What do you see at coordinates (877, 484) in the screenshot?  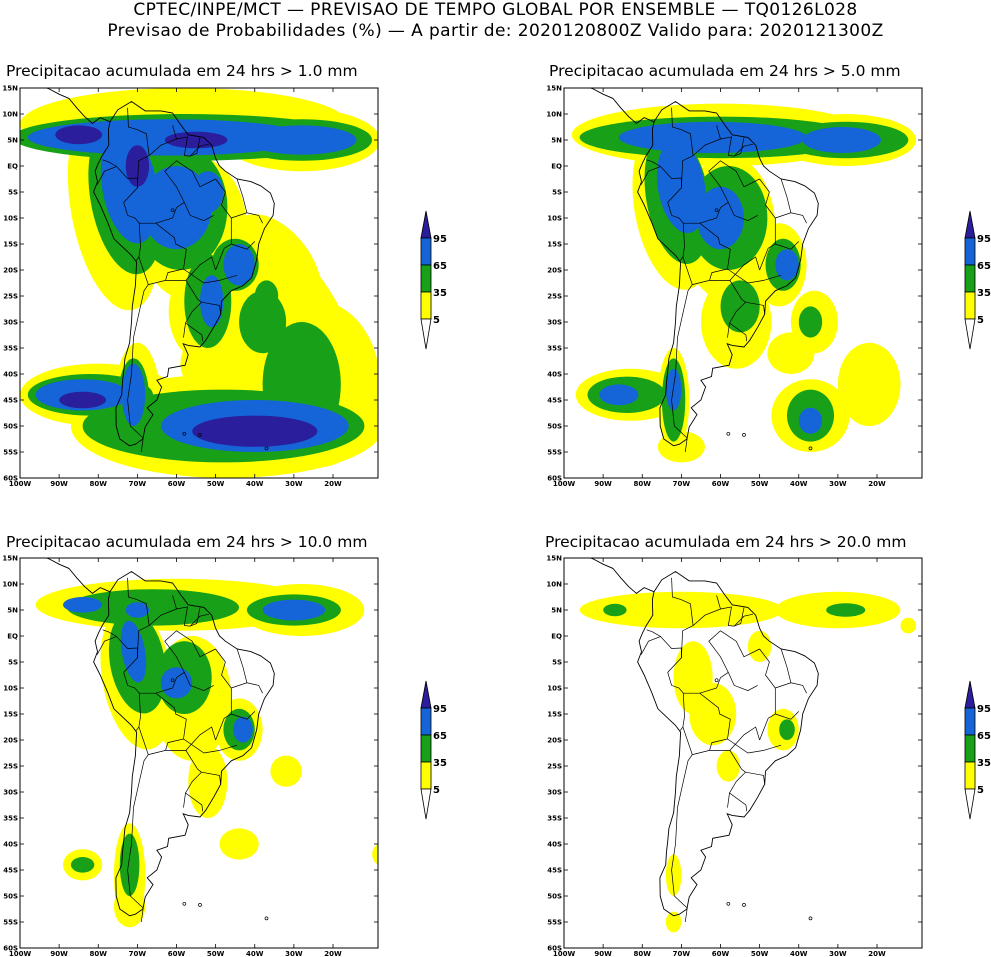 I see `longitude-label: 20W` at bounding box center [877, 484].